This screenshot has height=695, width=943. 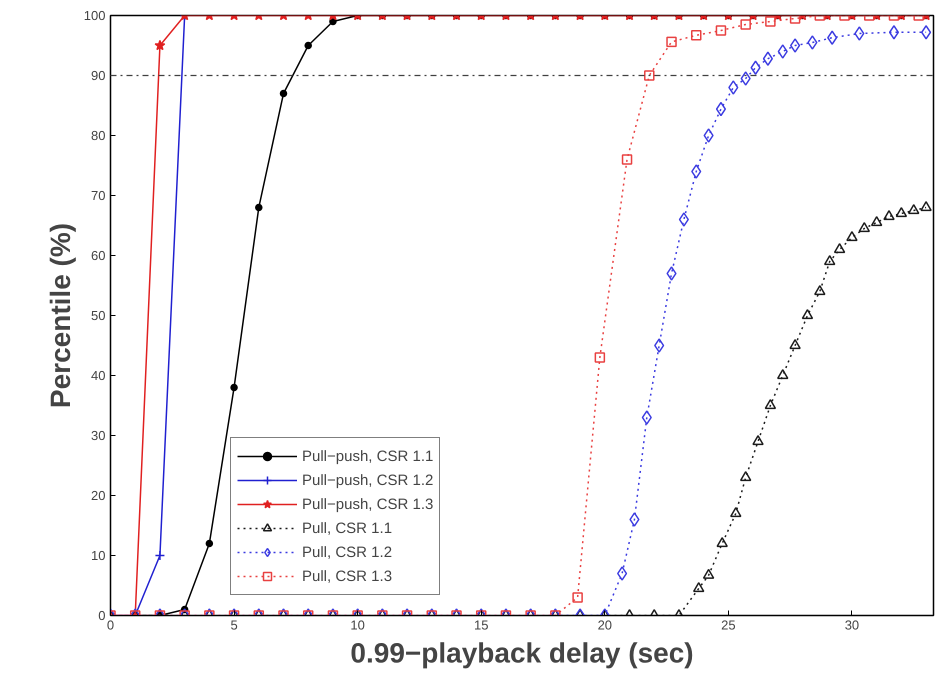 I want to click on x-tick-label: 10, so click(x=357, y=625).